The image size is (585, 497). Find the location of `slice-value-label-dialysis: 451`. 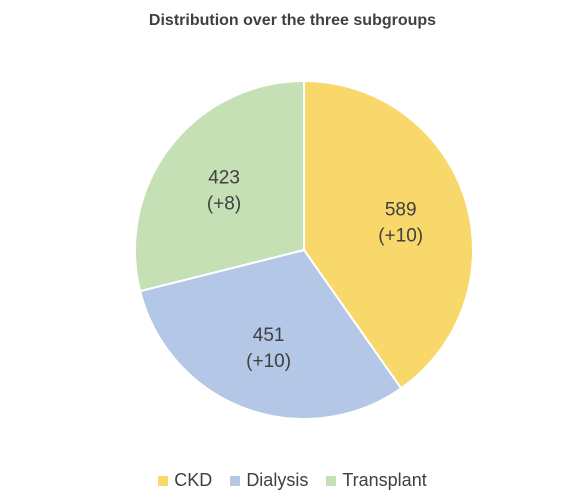

slice-value-label-dialysis: 451 is located at coordinates (269, 335).